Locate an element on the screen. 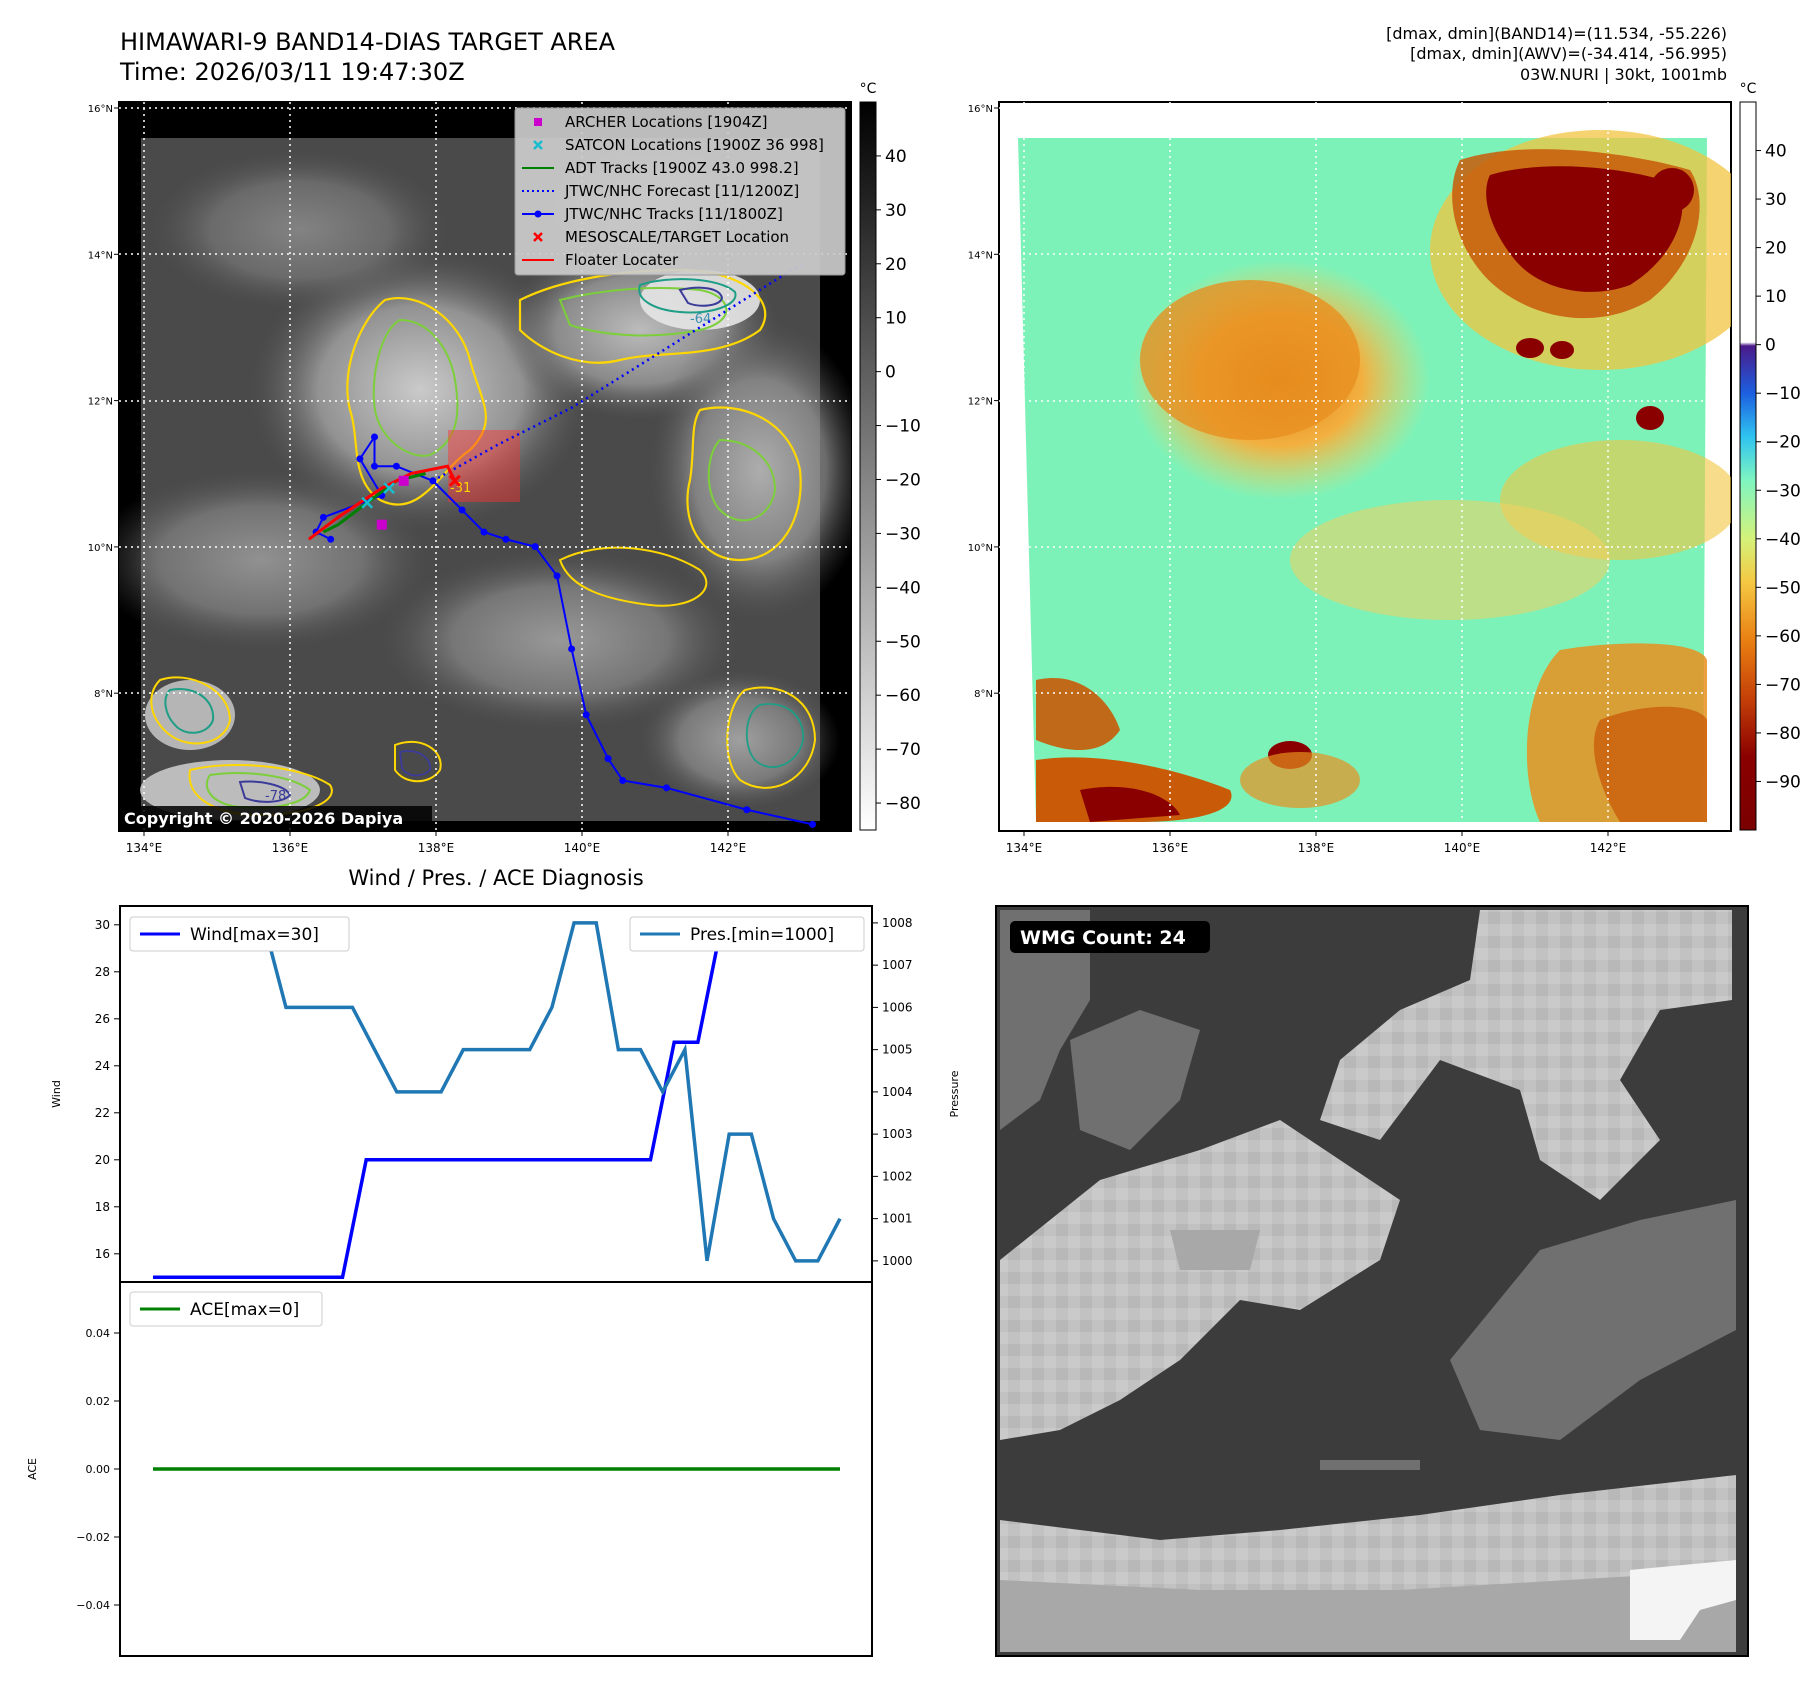  figure-title: HIMAWARI-9 BAND14-DIAS TARGET AREA is located at coordinates (368, 42).